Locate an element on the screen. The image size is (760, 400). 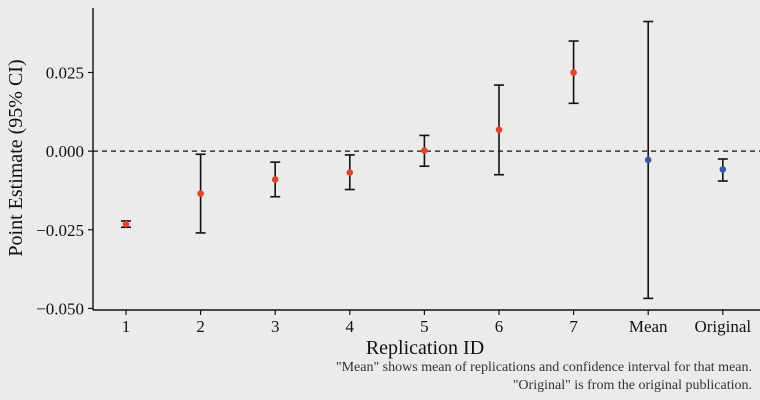
x-tick-label: 4 is located at coordinates (350, 326).